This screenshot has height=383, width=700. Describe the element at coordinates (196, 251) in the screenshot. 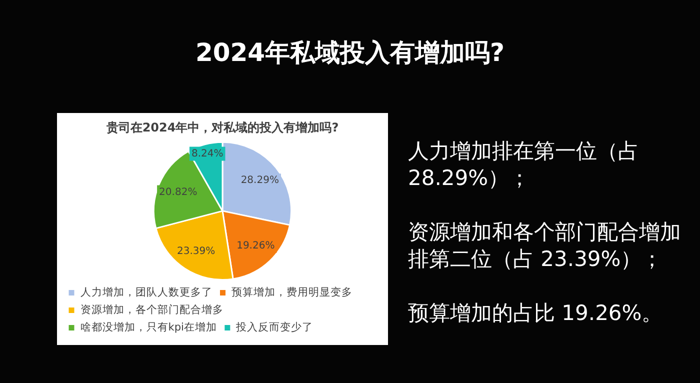

I see `data-label: 23.39%` at that location.